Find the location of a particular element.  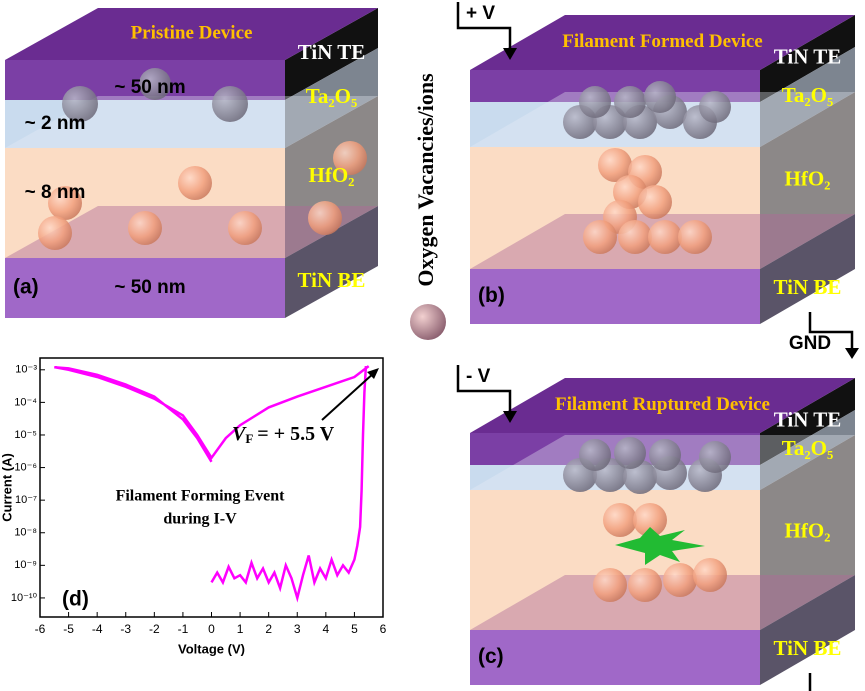

y-tick-label: 10⁻³ is located at coordinates (26, 370).